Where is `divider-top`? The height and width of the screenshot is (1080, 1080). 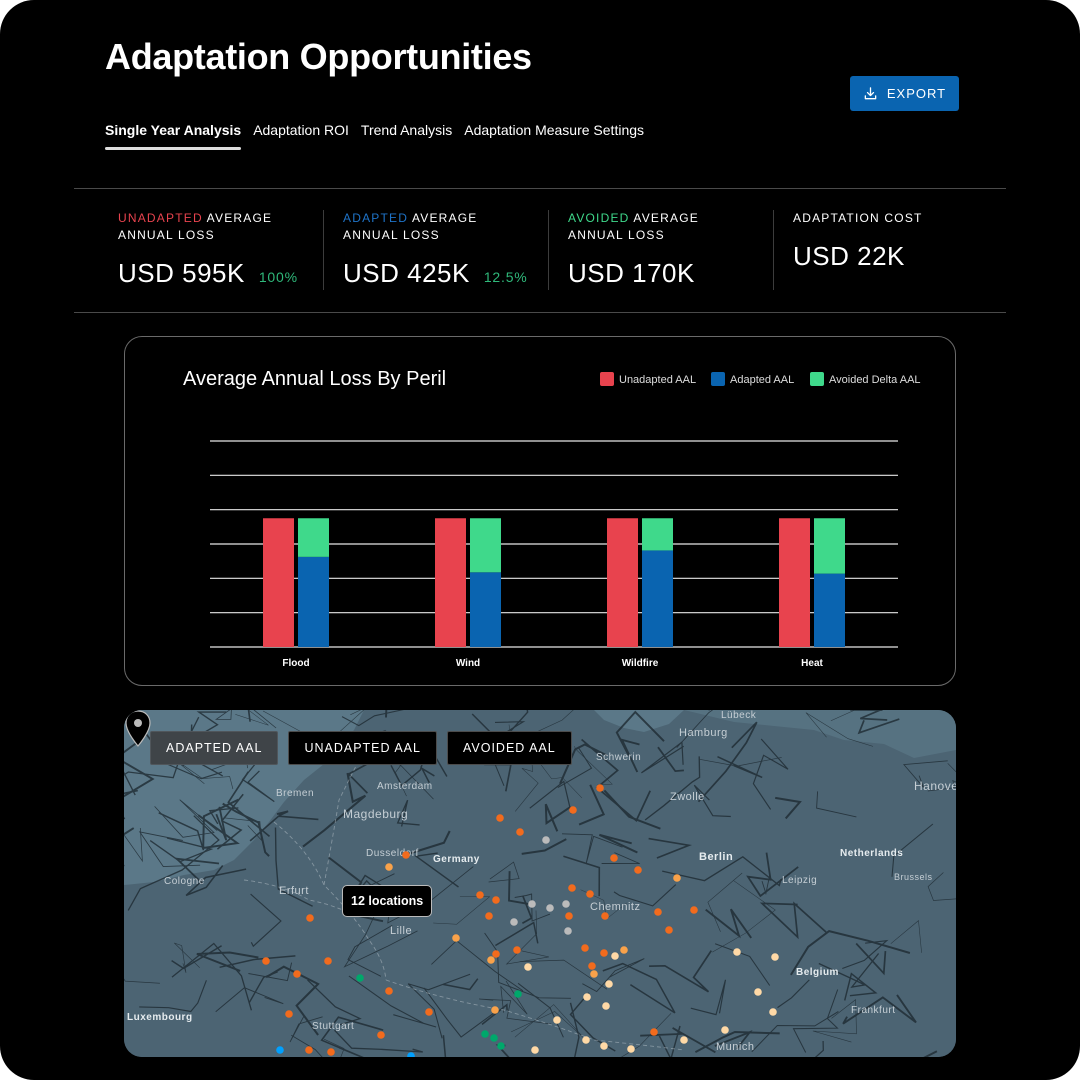
divider-top is located at coordinates (540, 188).